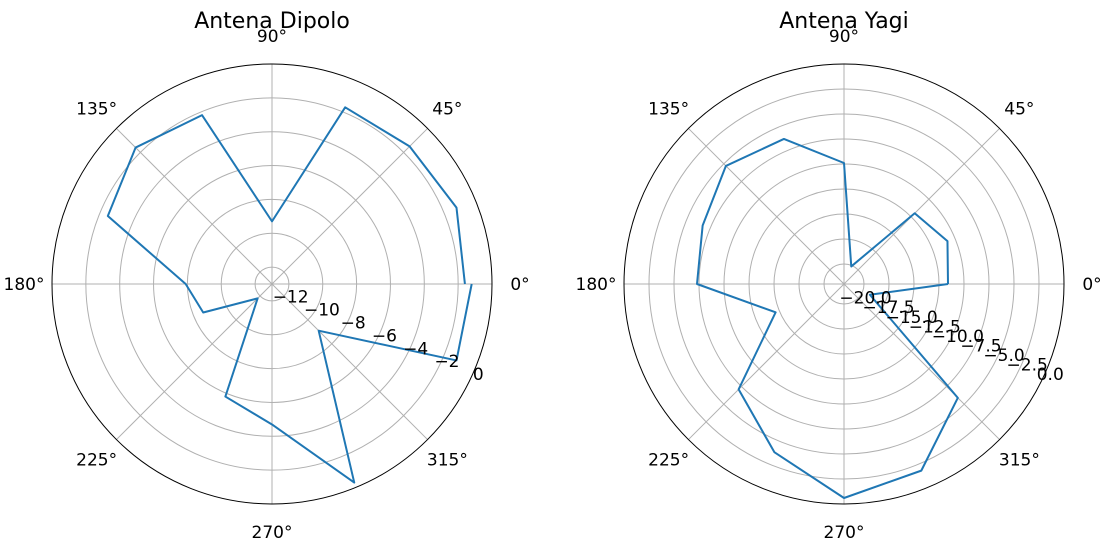 The image size is (1102, 546). I want to click on r-tick-label: −10, so click(322, 310).